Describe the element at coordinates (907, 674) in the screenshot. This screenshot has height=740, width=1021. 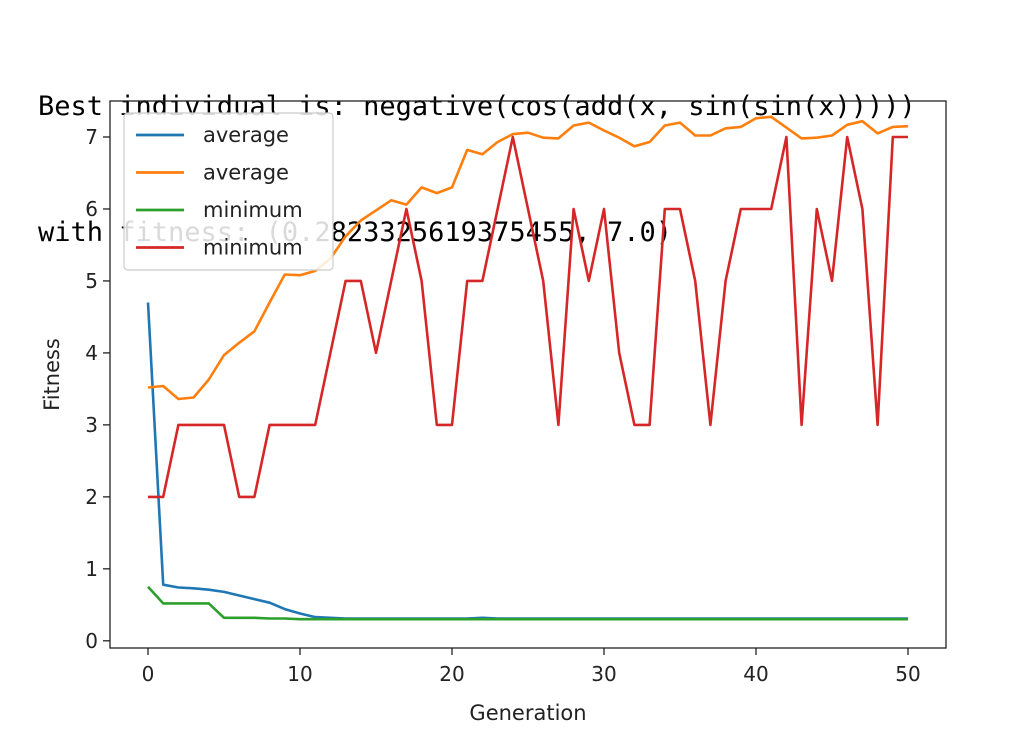
I see `x-tick-label: 50` at that location.